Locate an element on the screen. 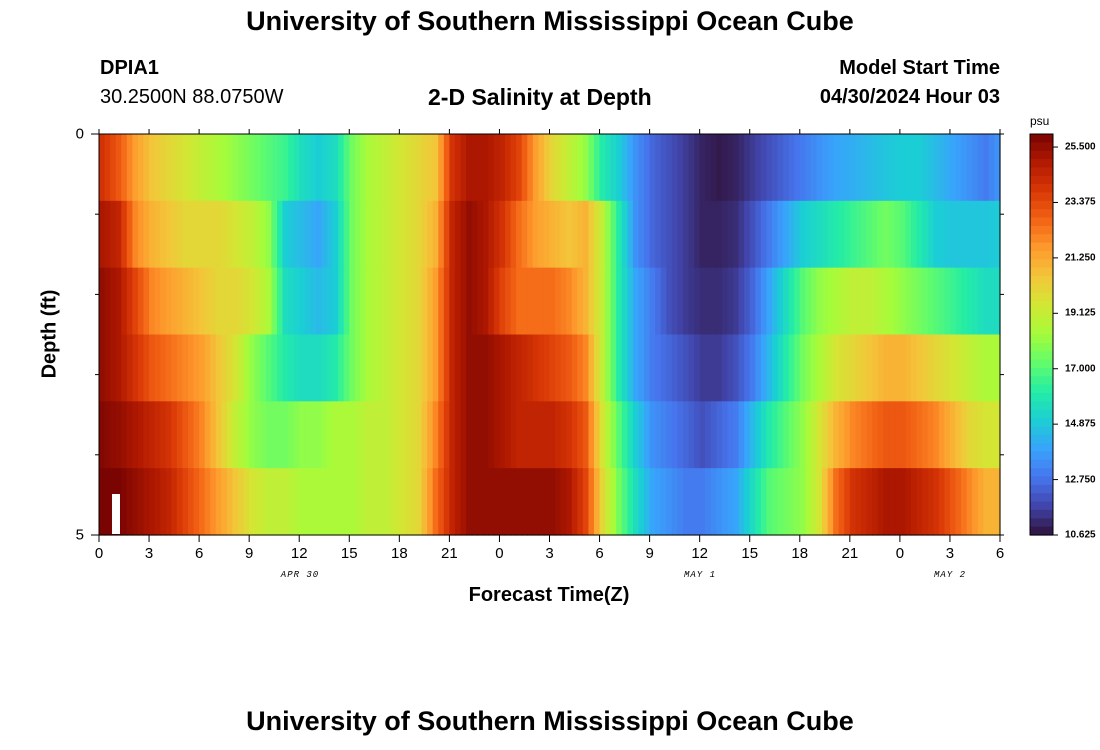 This screenshot has width=1100, height=750. colorbar-tick-label: 14.875 is located at coordinates (1080, 424).